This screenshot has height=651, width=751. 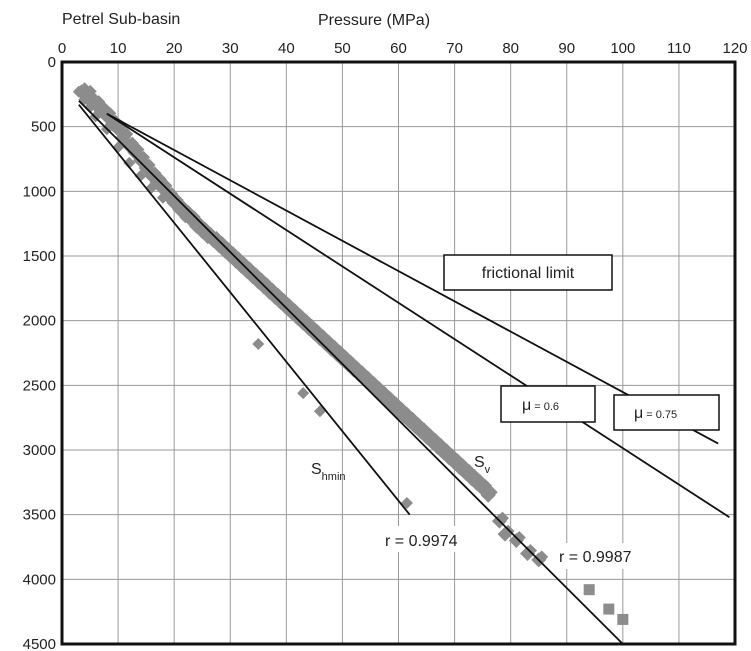 What do you see at coordinates (39, 579) in the screenshot?
I see `y-tick-label: 4000` at bounding box center [39, 579].